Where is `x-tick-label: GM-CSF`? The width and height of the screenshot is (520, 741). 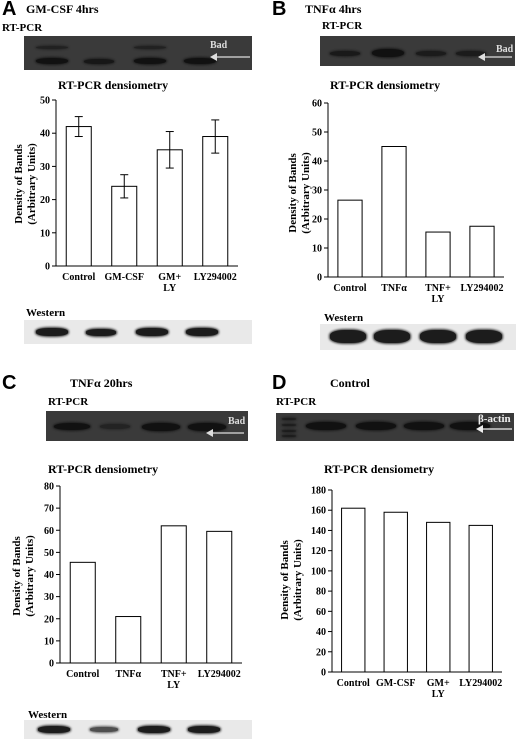
x-tick-label: GM-CSF is located at coordinates (395, 683).